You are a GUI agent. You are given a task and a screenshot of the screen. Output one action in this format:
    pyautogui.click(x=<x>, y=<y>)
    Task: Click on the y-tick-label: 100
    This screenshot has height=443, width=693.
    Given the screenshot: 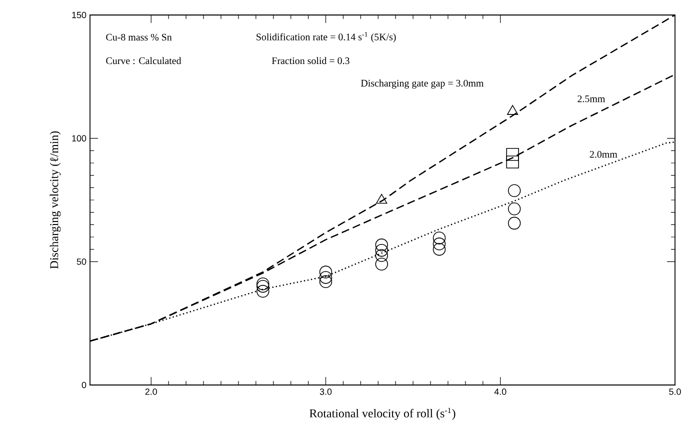 What is the action you would take?
    pyautogui.click(x=79, y=138)
    